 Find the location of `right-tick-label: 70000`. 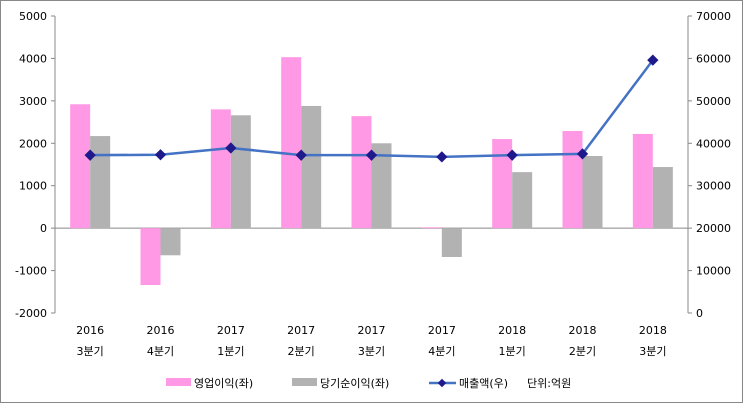

right-tick-label: 70000 is located at coordinates (713, 16).